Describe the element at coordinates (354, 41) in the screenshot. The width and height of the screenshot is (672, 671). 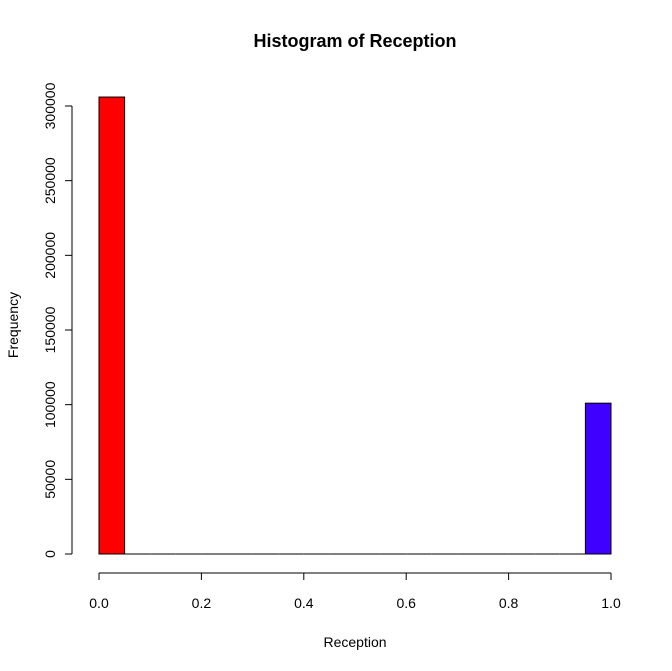
I see `chart-title: Histogram of Reception` at that location.